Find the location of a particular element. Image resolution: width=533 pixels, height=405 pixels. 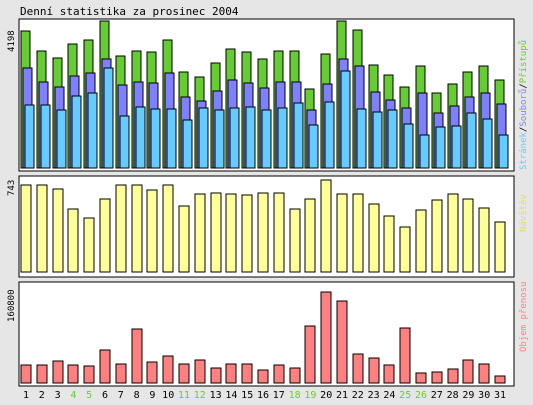

x-tick-label-day-27: 27 is located at coordinates (437, 395).